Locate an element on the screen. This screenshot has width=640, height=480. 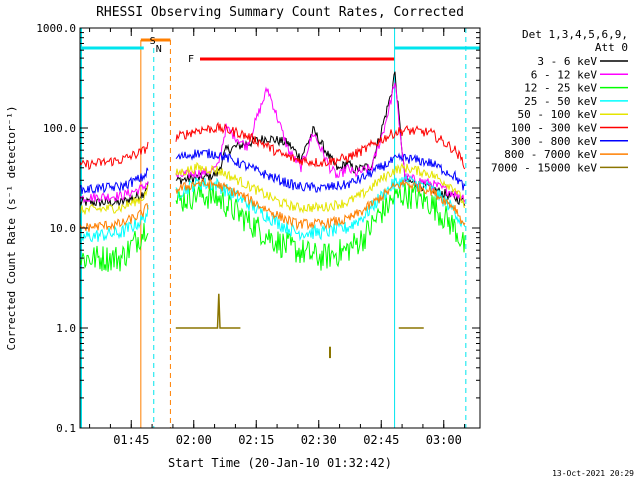
legend-entry-label: 50 - 100 keV is located at coordinates (558, 114).